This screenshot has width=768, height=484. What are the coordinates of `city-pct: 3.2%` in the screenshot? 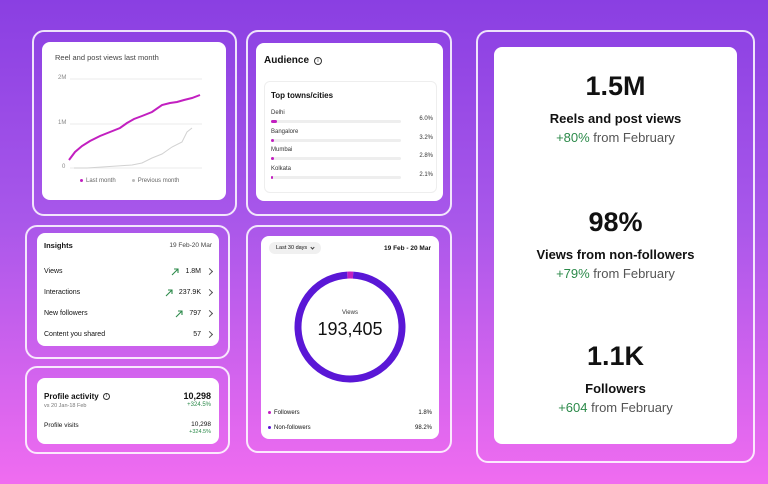 It's located at (426, 137).